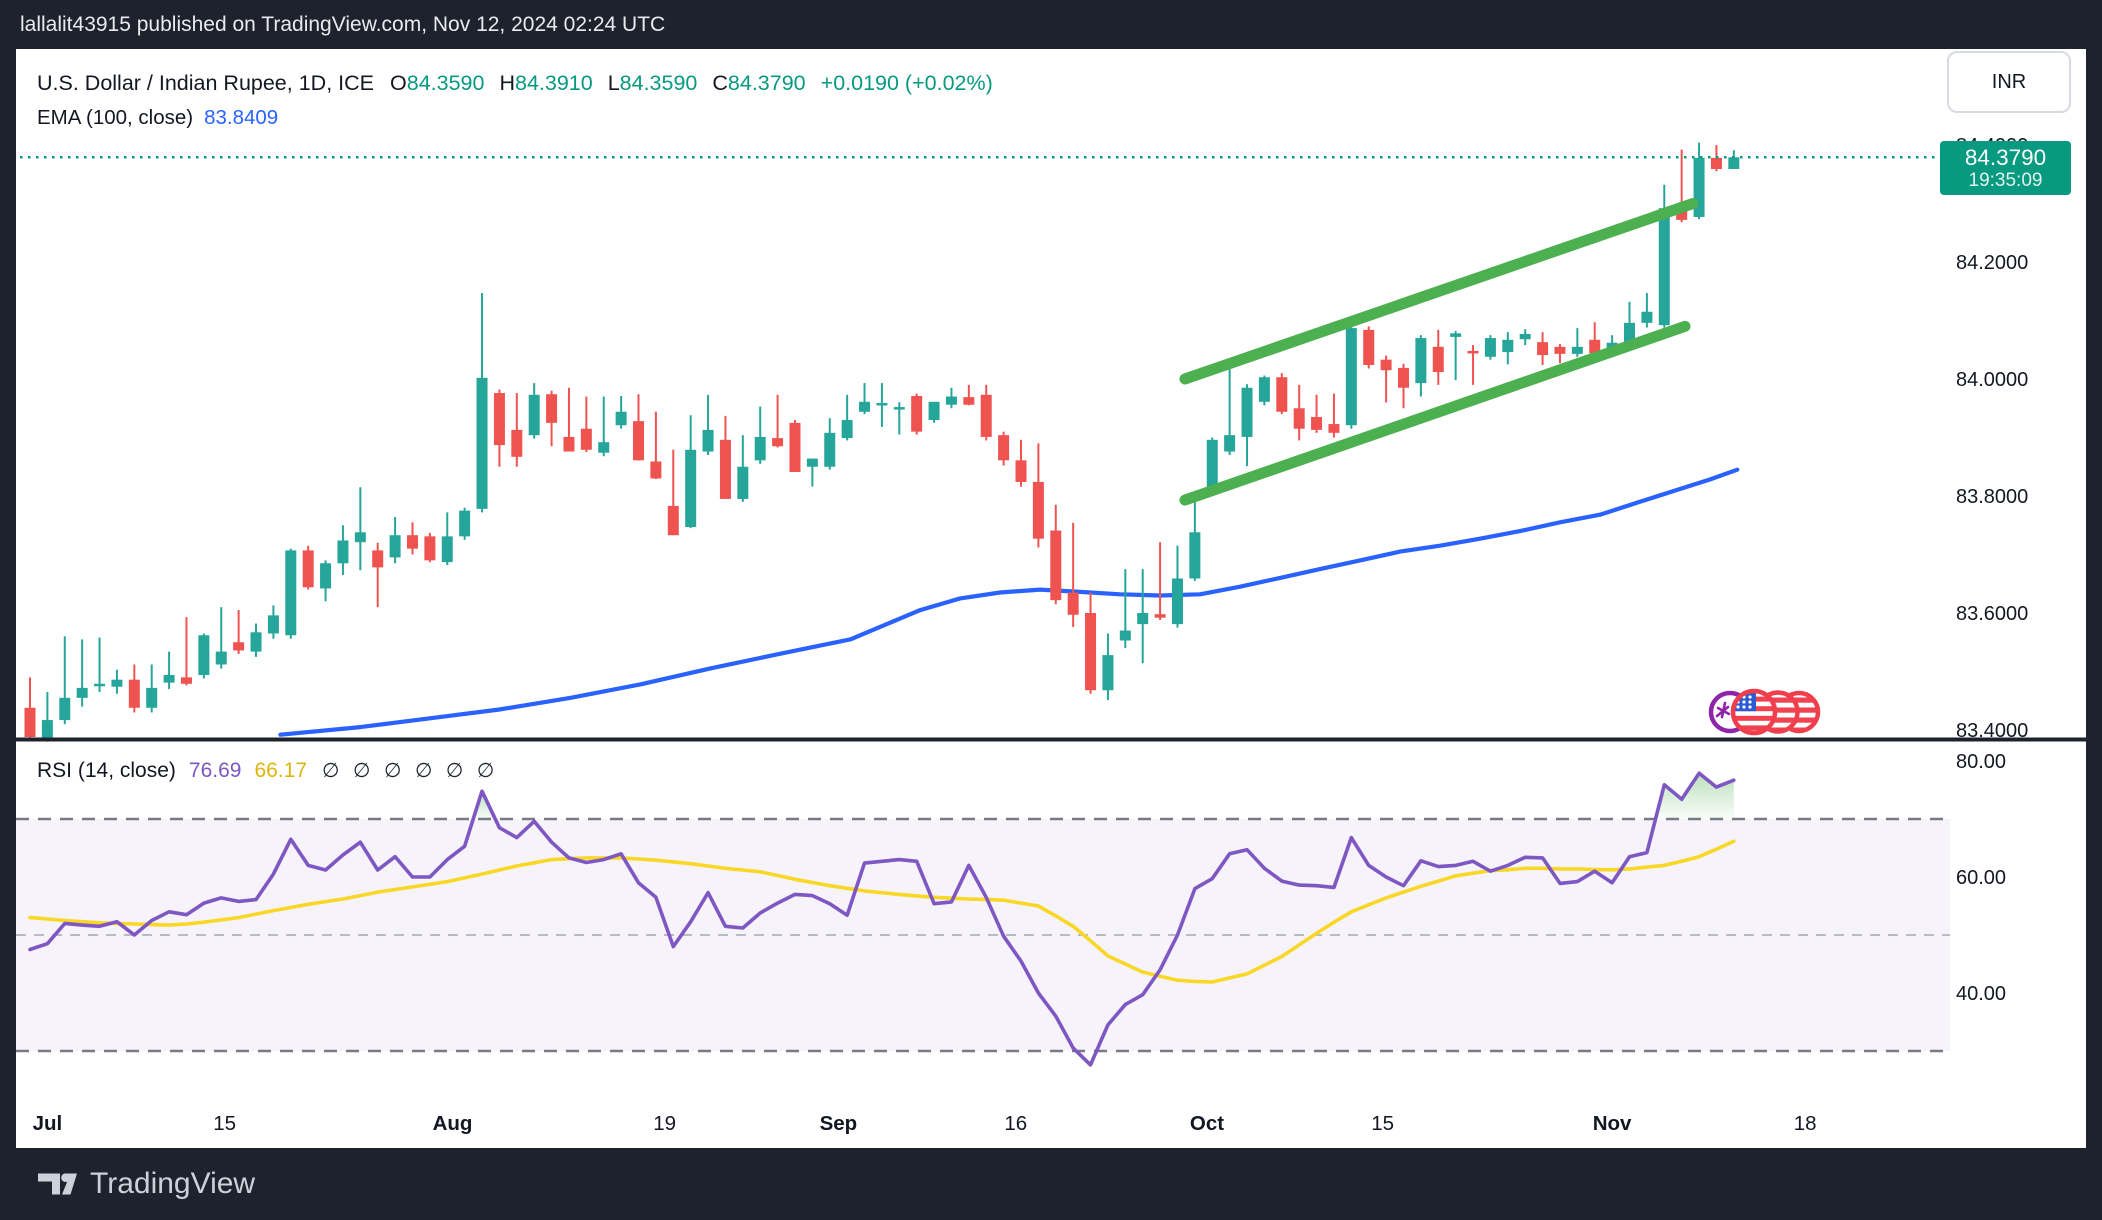 The image size is (2102, 1220). Describe the element at coordinates (115, 117) in the screenshot. I see `ema-label: EMA (100, close)` at that location.